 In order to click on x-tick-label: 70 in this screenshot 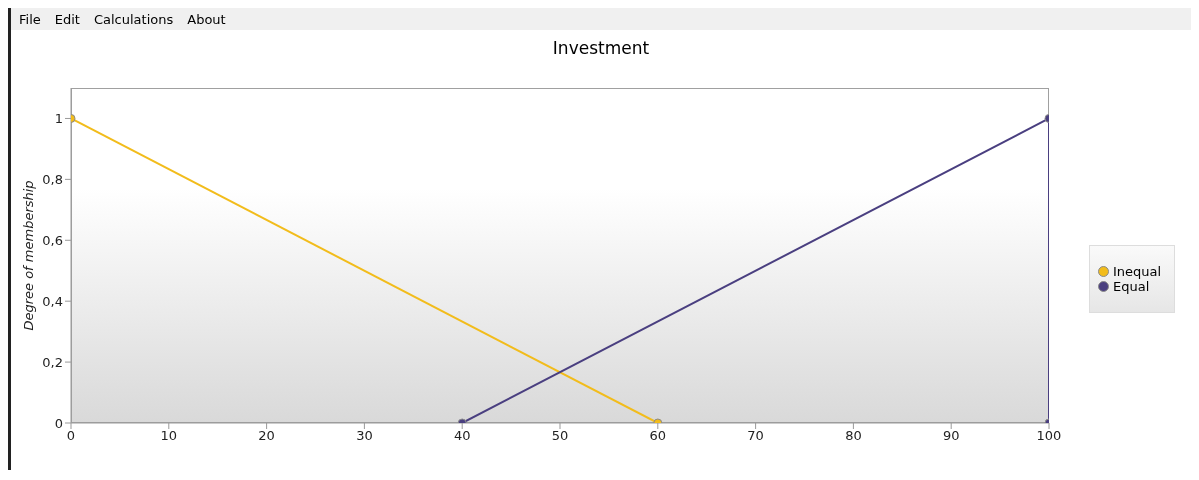, I will do `click(755, 436)`.